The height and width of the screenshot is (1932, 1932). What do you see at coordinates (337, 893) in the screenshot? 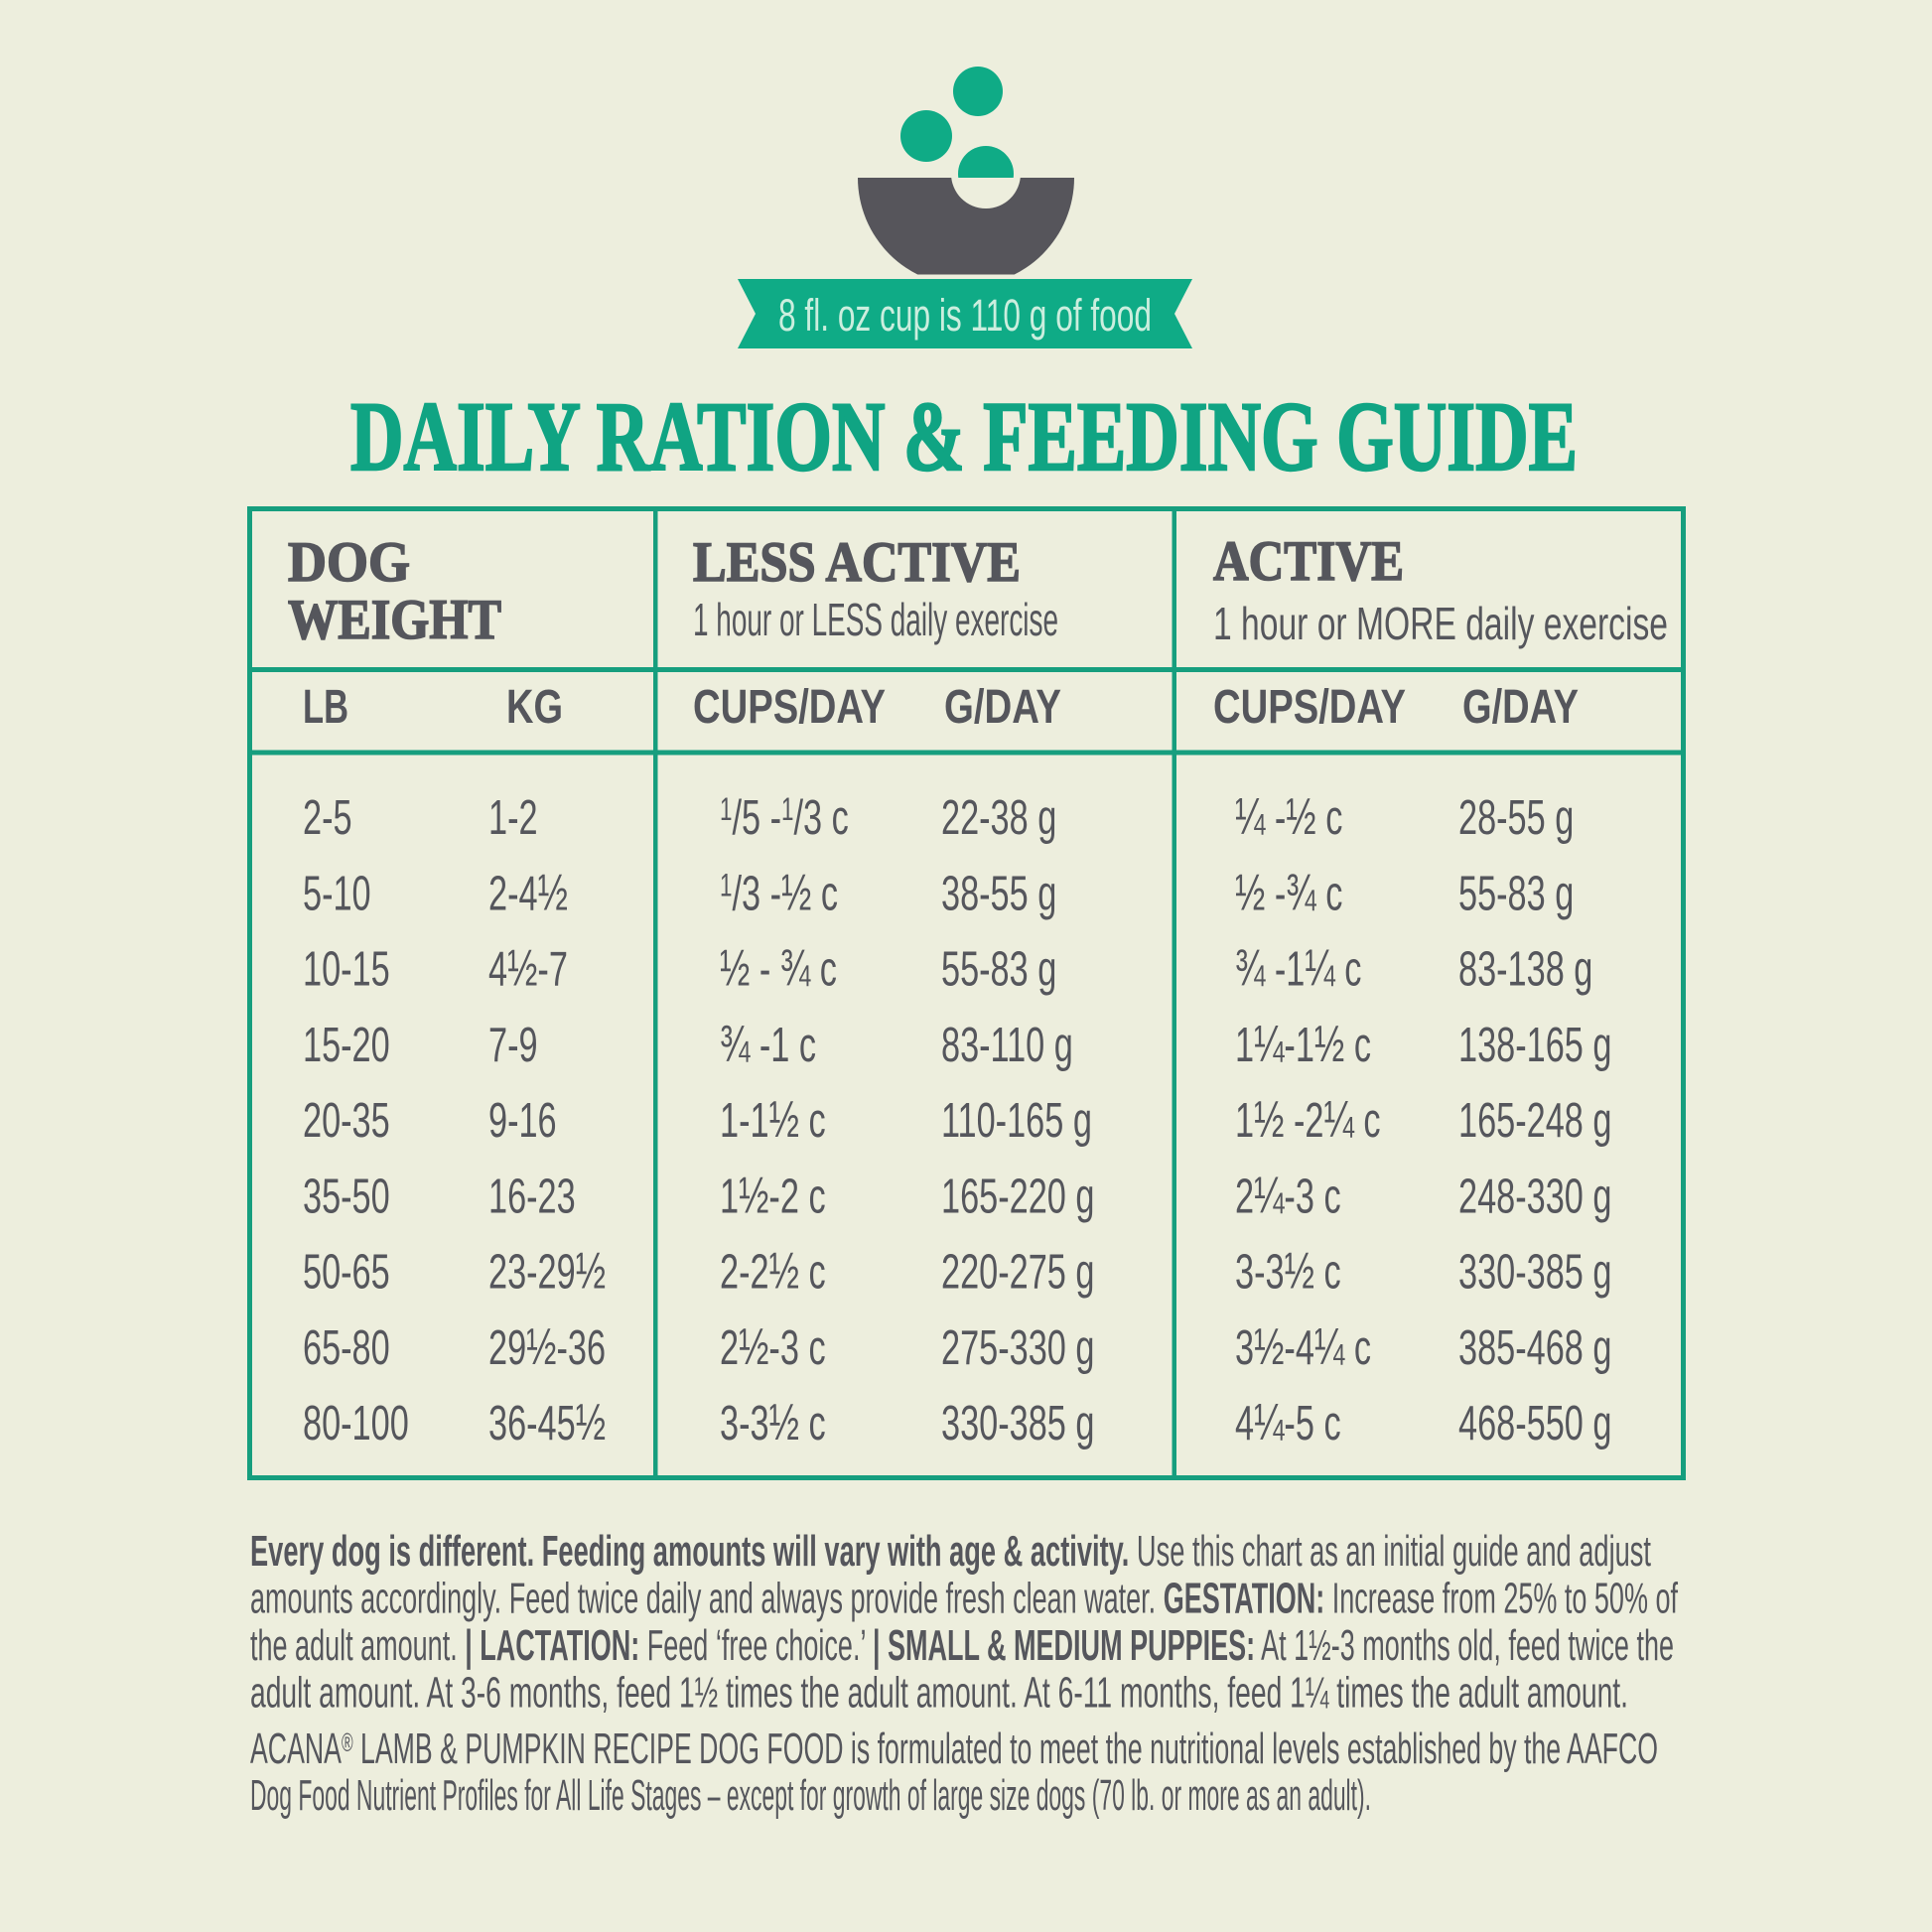
I see `svg-text: 5-10` at bounding box center [337, 893].